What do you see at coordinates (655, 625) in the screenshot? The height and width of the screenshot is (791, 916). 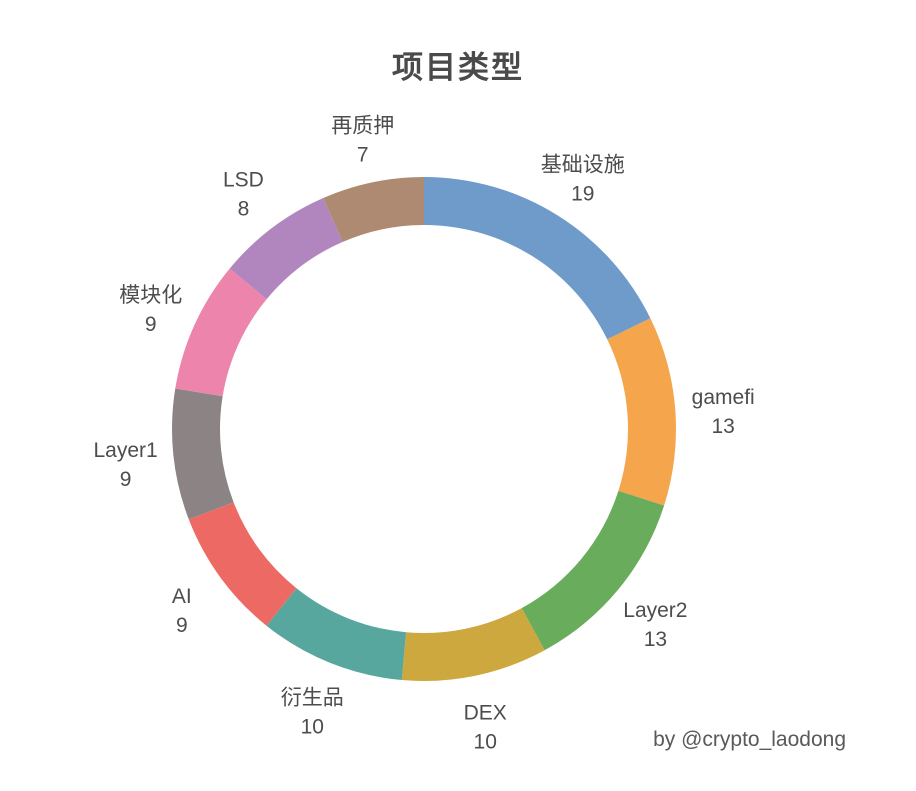 I see `slice-label-Layer2: Layer2 13` at bounding box center [655, 625].